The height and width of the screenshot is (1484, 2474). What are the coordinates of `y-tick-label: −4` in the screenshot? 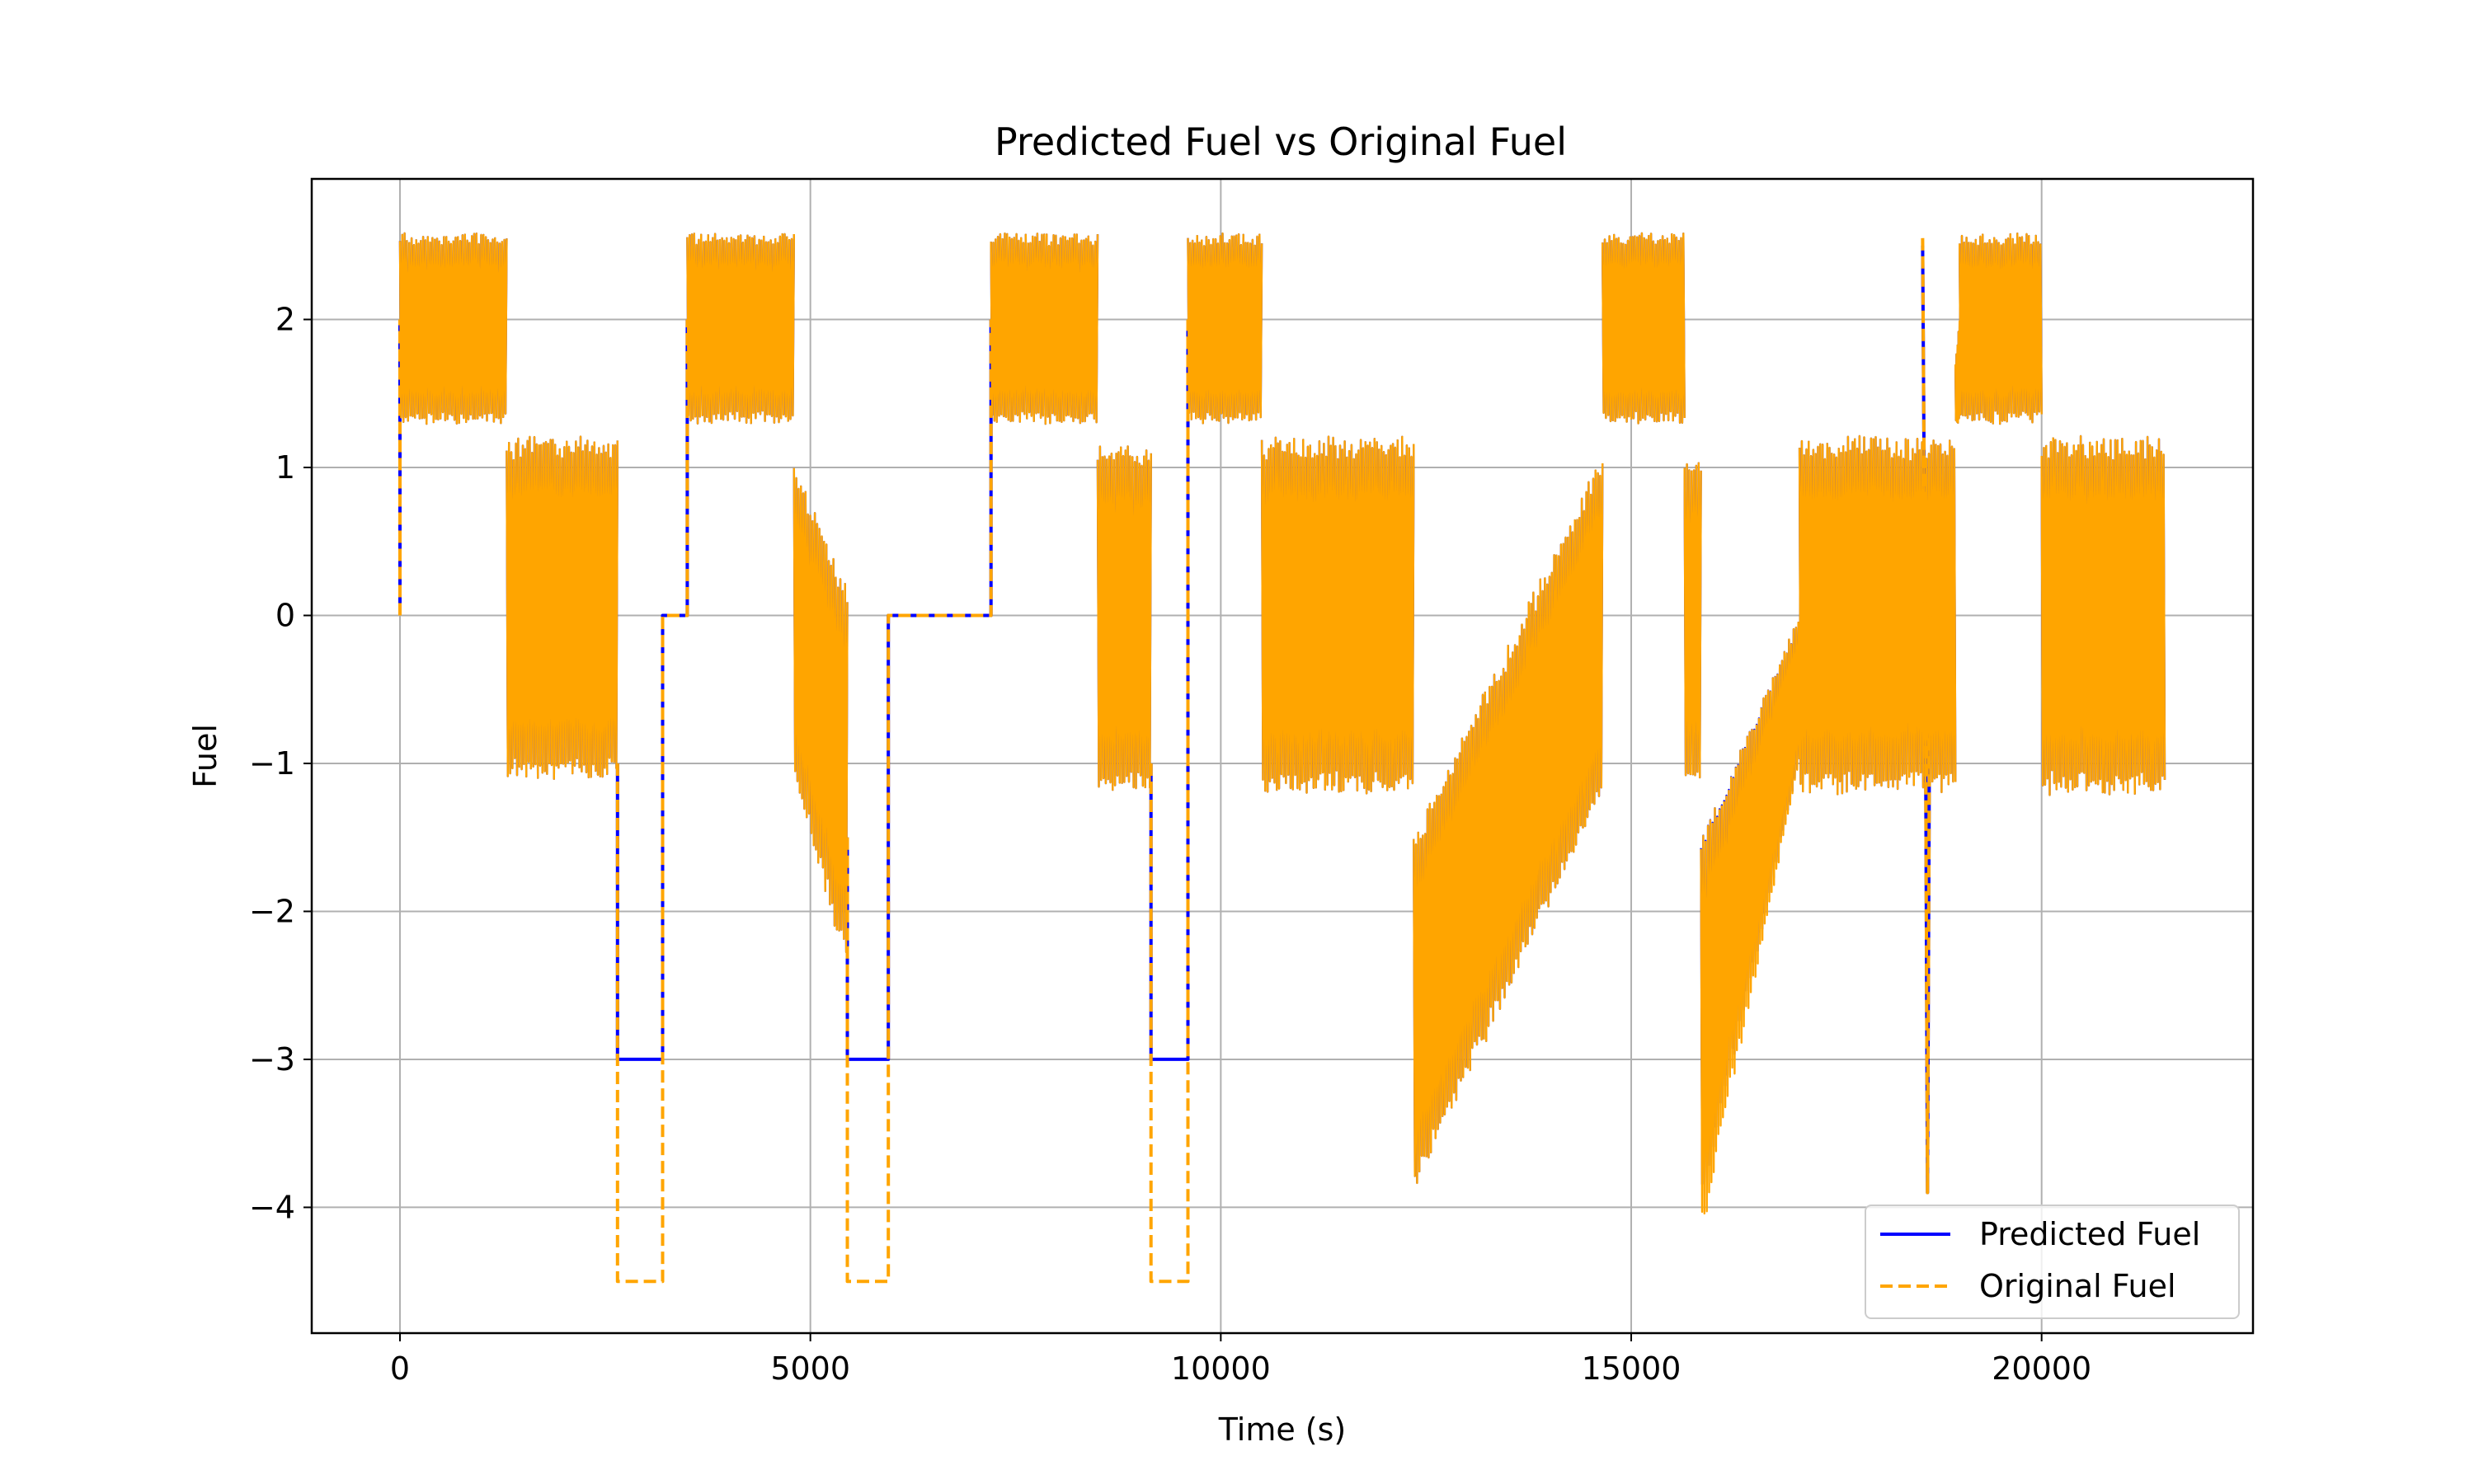 It's located at (272, 1207).